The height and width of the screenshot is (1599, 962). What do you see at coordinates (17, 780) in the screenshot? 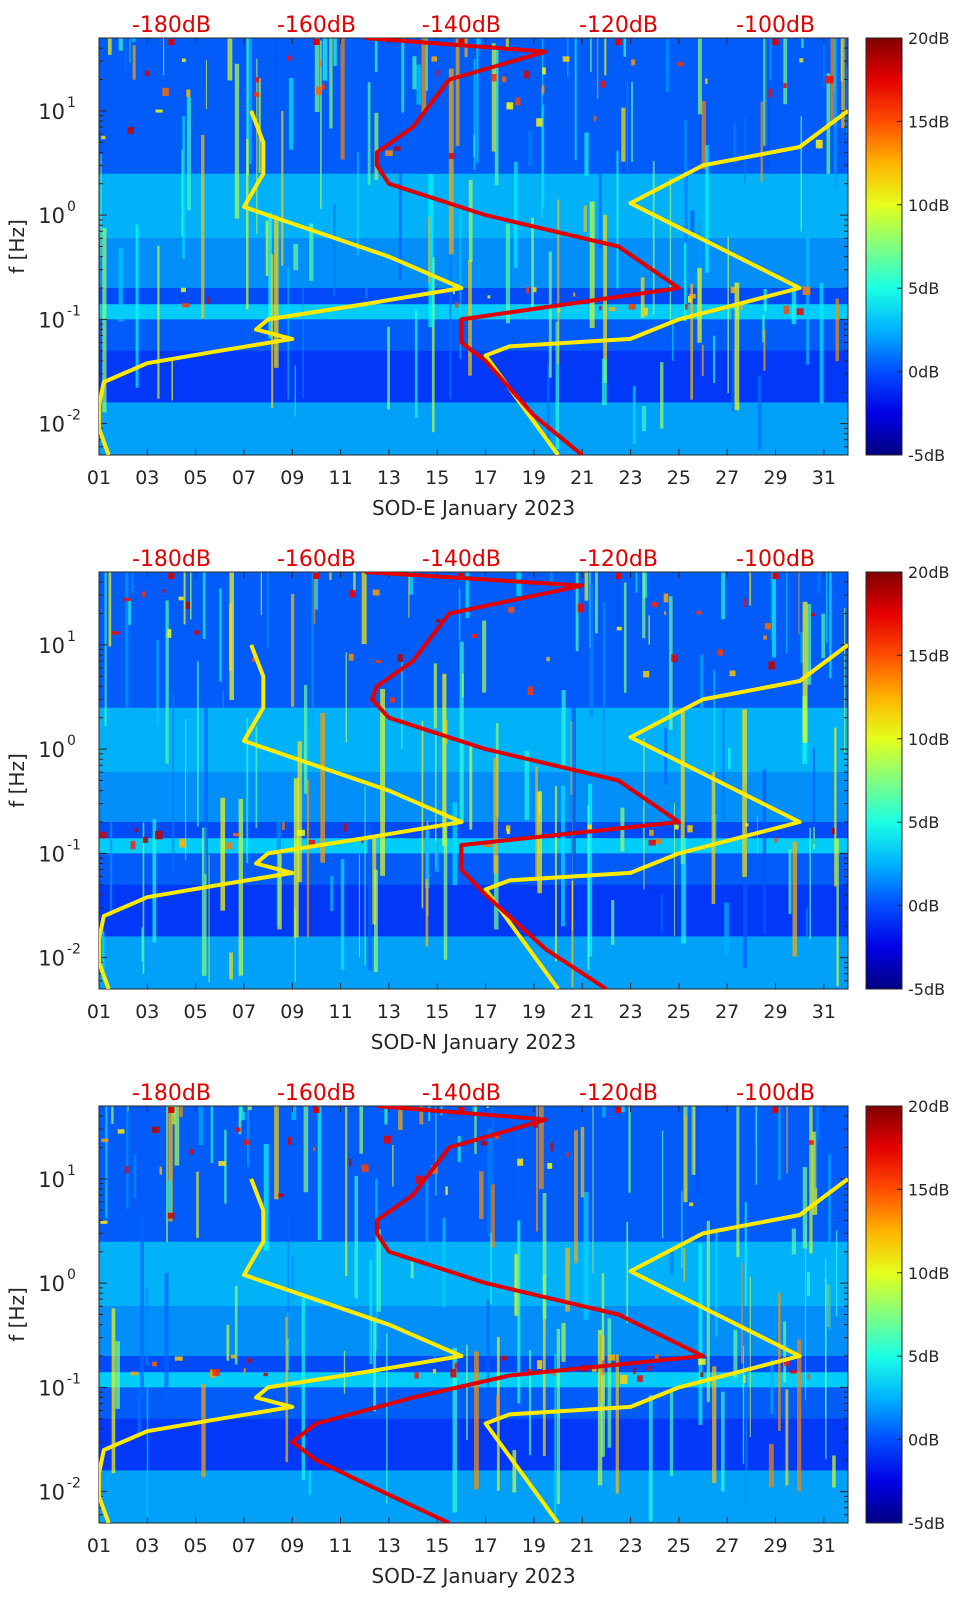
I see `y-axis-label: f [Hz]` at bounding box center [17, 780].